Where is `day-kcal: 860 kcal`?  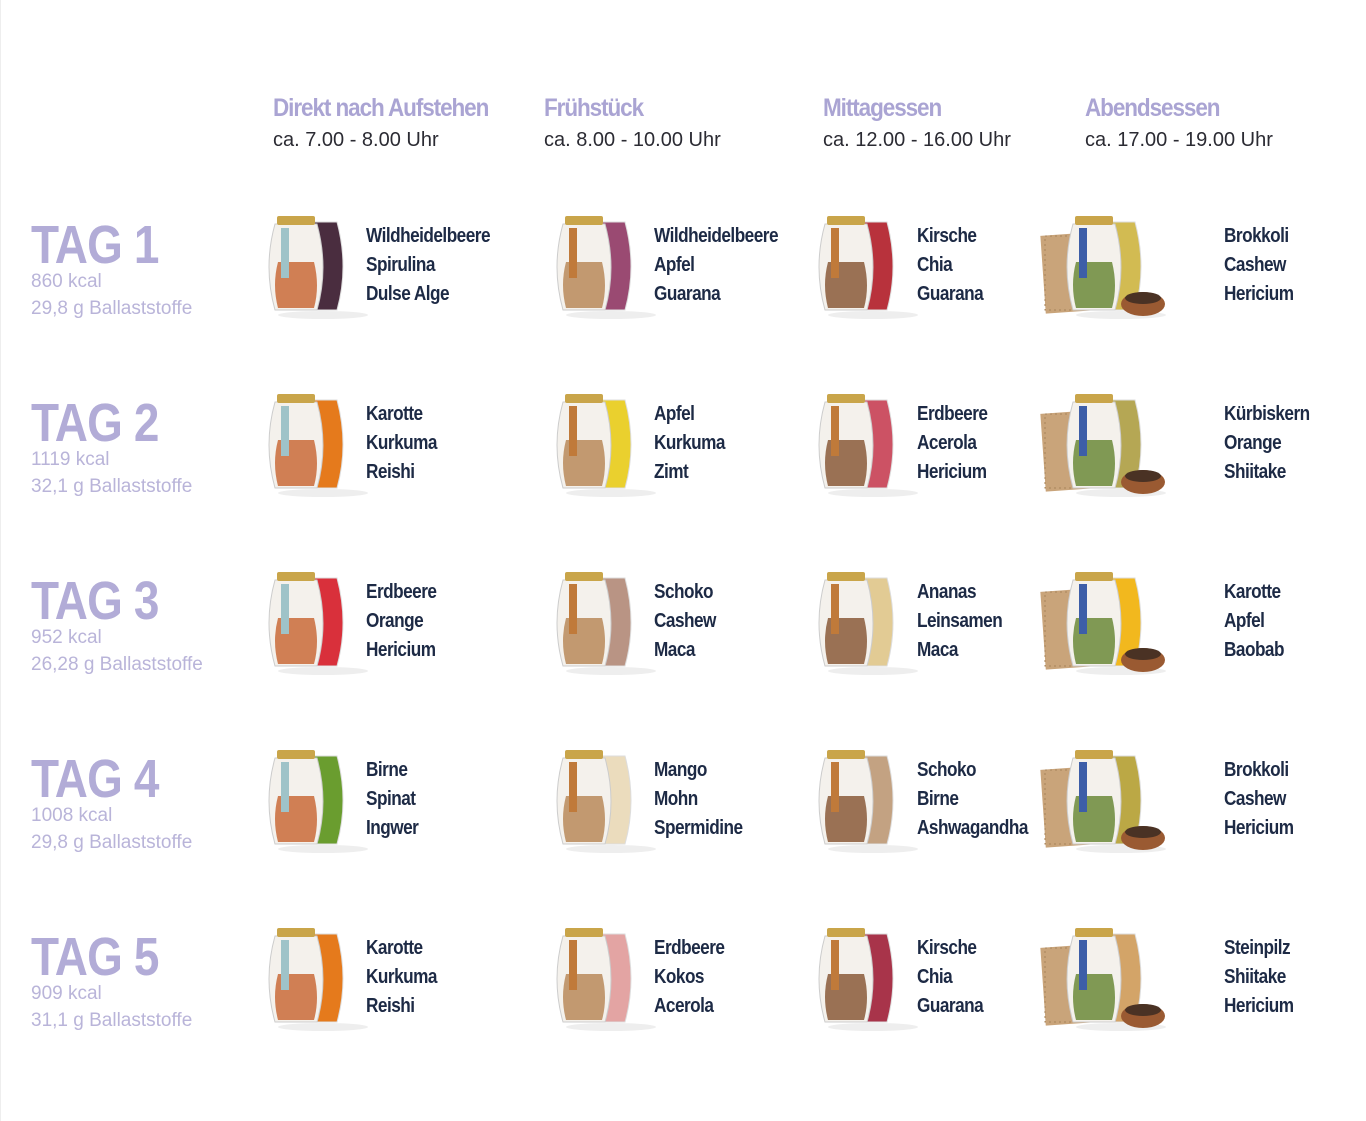 day-kcal: 860 kcal is located at coordinates (66, 281).